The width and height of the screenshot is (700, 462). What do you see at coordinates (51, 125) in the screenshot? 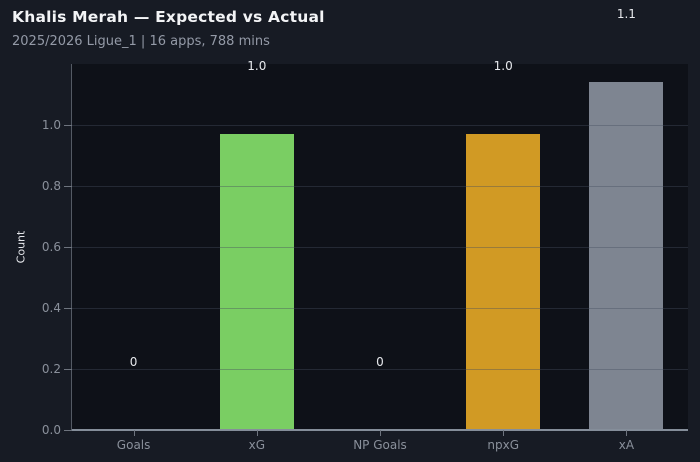
I see `y-tick-label: 1.0` at bounding box center [51, 125].